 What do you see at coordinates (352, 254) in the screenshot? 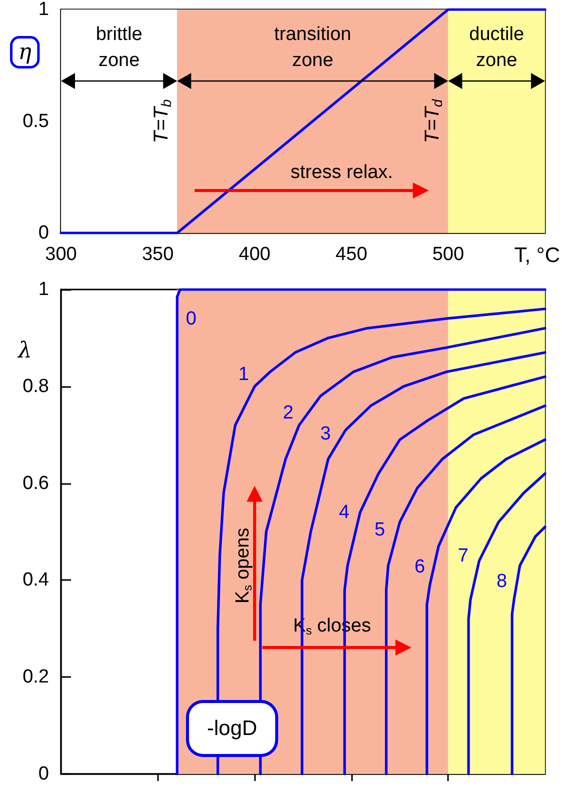
I see `x-tick-label: 450` at bounding box center [352, 254].